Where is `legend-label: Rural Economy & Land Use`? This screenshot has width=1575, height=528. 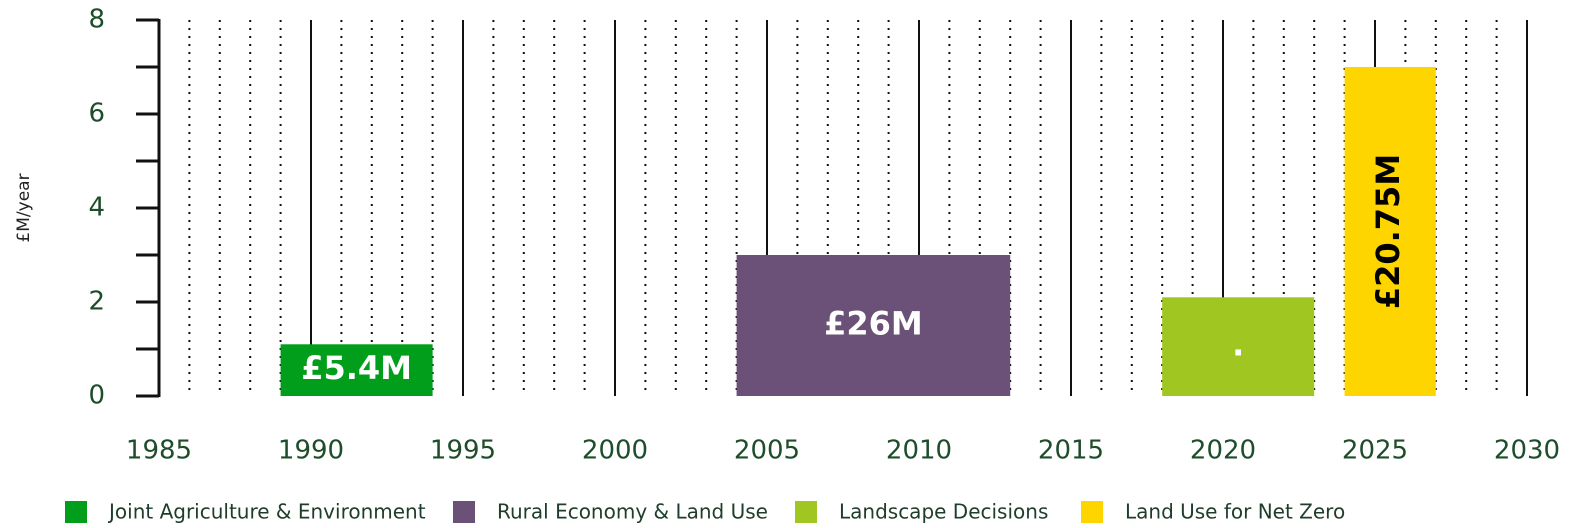 legend-label: Rural Economy & Land Use is located at coordinates (632, 512).